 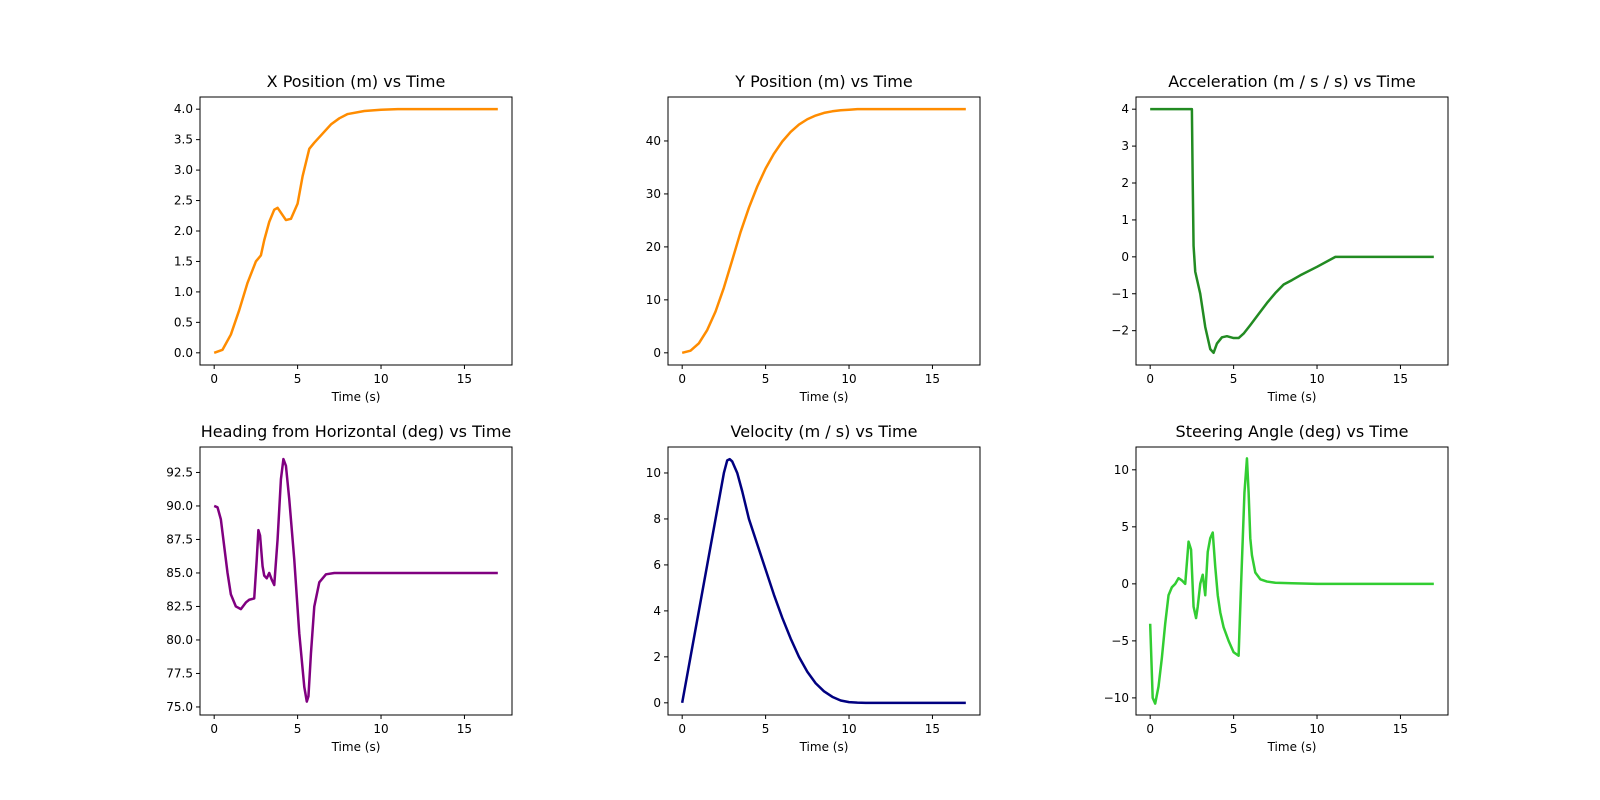 I want to click on y-tick-label: −5, so click(x=1120, y=641).